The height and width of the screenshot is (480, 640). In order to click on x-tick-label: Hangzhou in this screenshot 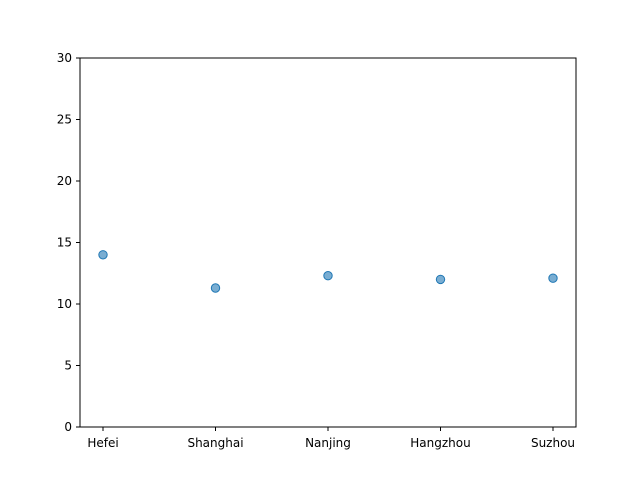, I will do `click(440, 443)`.